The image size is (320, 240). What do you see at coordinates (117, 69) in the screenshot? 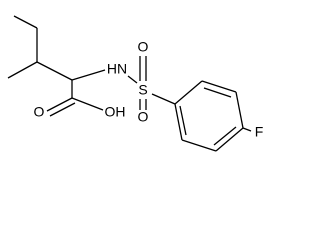
I see `atom-label: HN` at bounding box center [117, 69].